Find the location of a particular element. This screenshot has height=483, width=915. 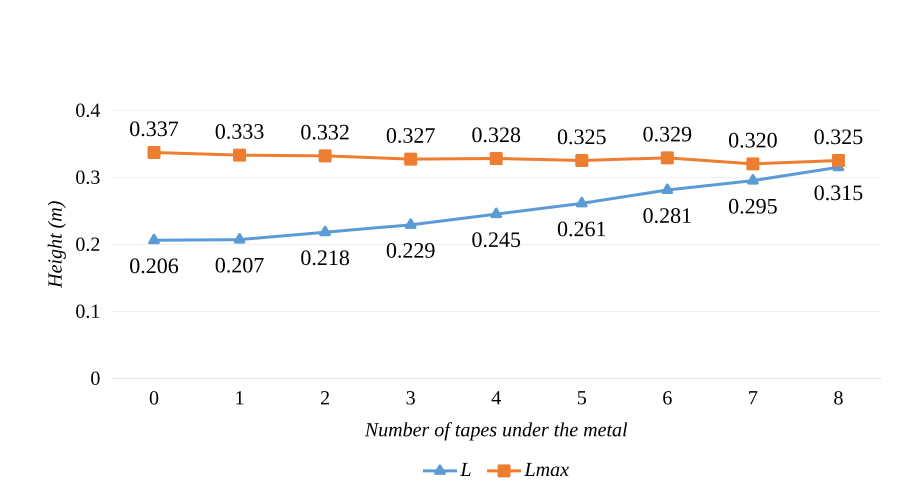

x-tick-label: 2 is located at coordinates (325, 397).